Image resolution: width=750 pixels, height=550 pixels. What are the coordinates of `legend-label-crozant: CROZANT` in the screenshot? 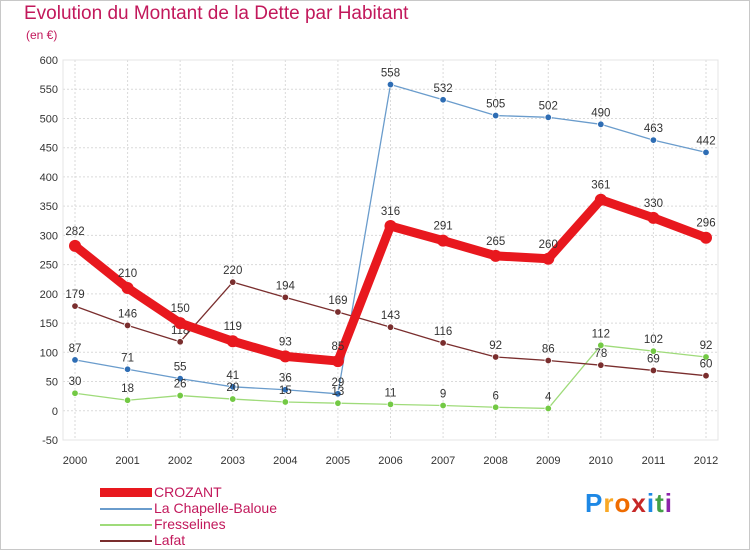 It's located at (188, 492).